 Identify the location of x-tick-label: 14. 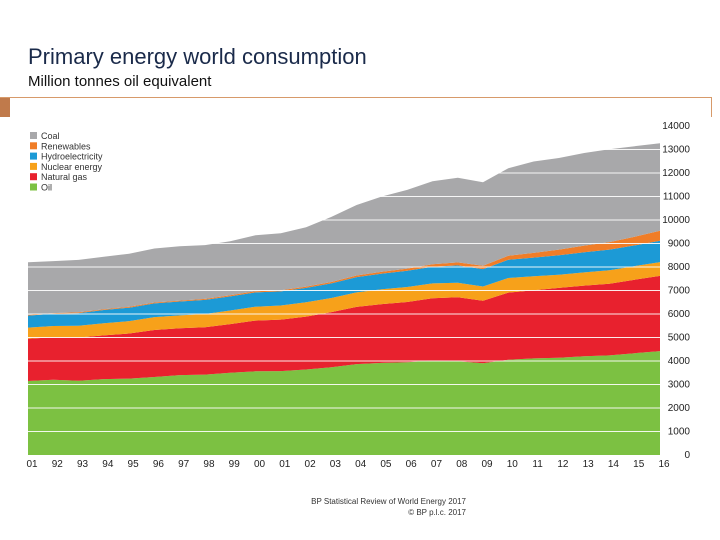
(614, 464).